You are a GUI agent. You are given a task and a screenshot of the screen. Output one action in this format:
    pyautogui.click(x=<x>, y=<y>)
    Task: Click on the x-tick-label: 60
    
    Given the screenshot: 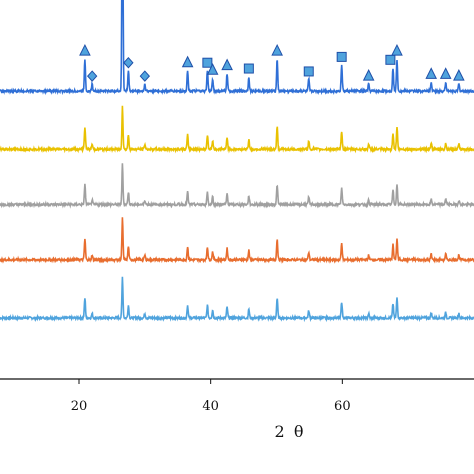 What is the action you would take?
    pyautogui.click(x=342, y=406)
    